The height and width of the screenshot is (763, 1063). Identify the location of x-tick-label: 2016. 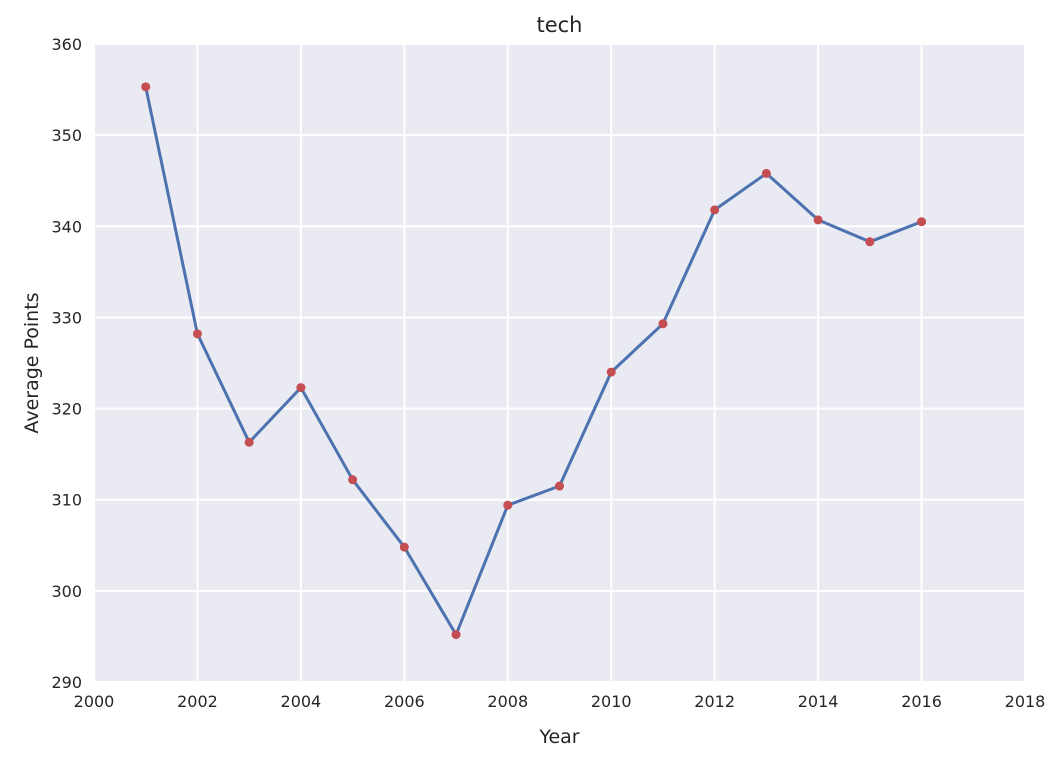
(921, 701).